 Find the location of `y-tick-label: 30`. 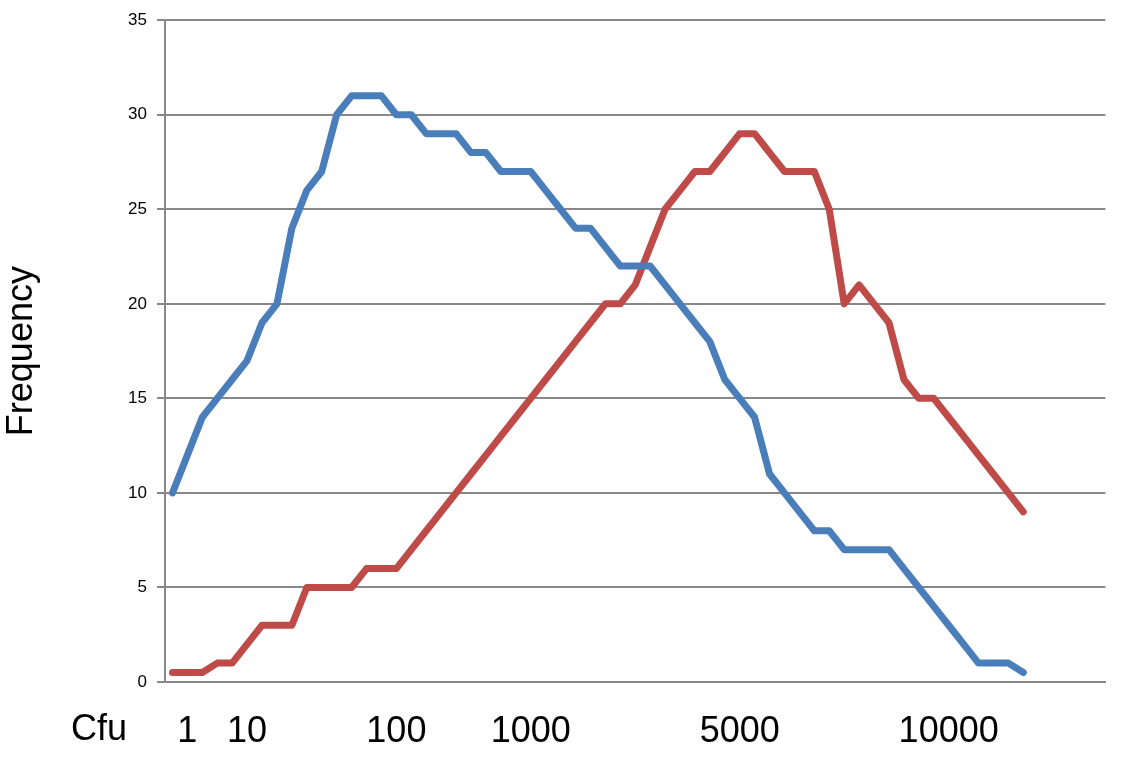

y-tick-label: 30 is located at coordinates (137, 114).